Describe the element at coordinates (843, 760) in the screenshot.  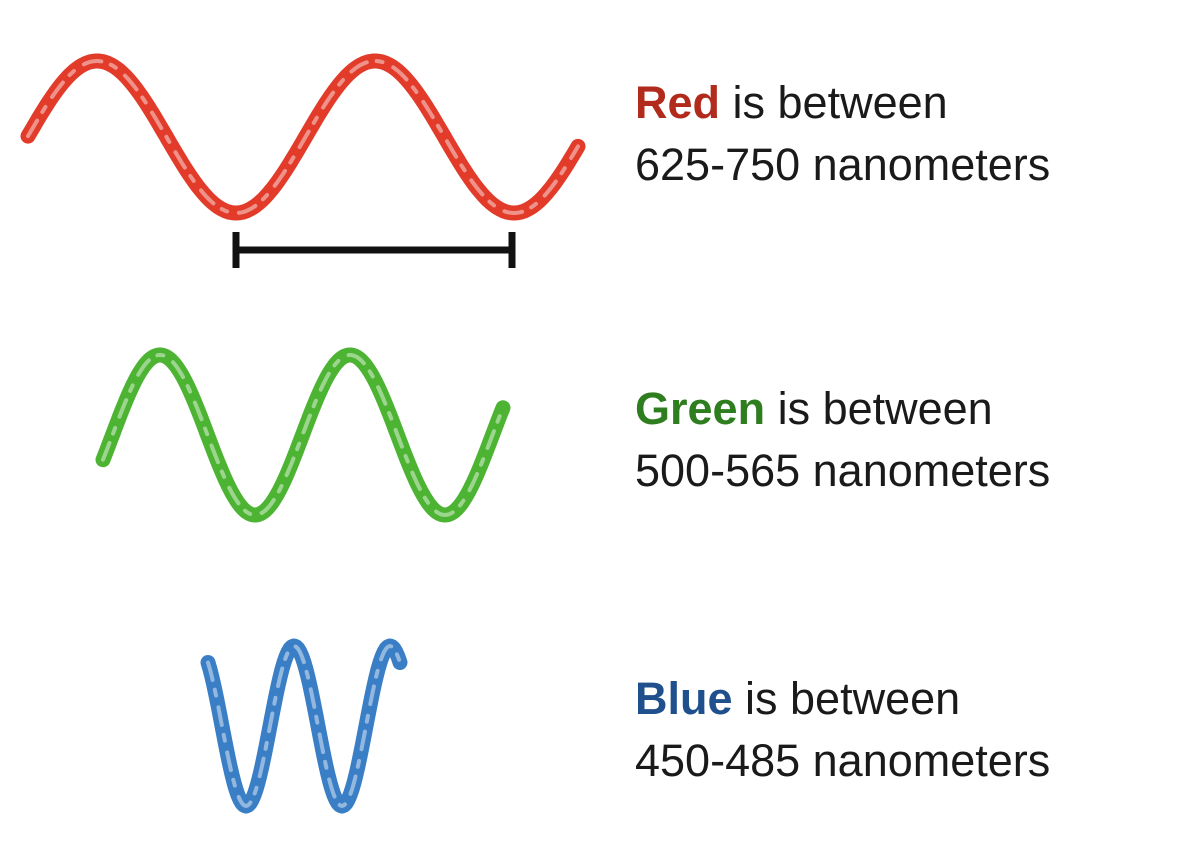
I see `blue-range: 450-485 nanometers` at that location.